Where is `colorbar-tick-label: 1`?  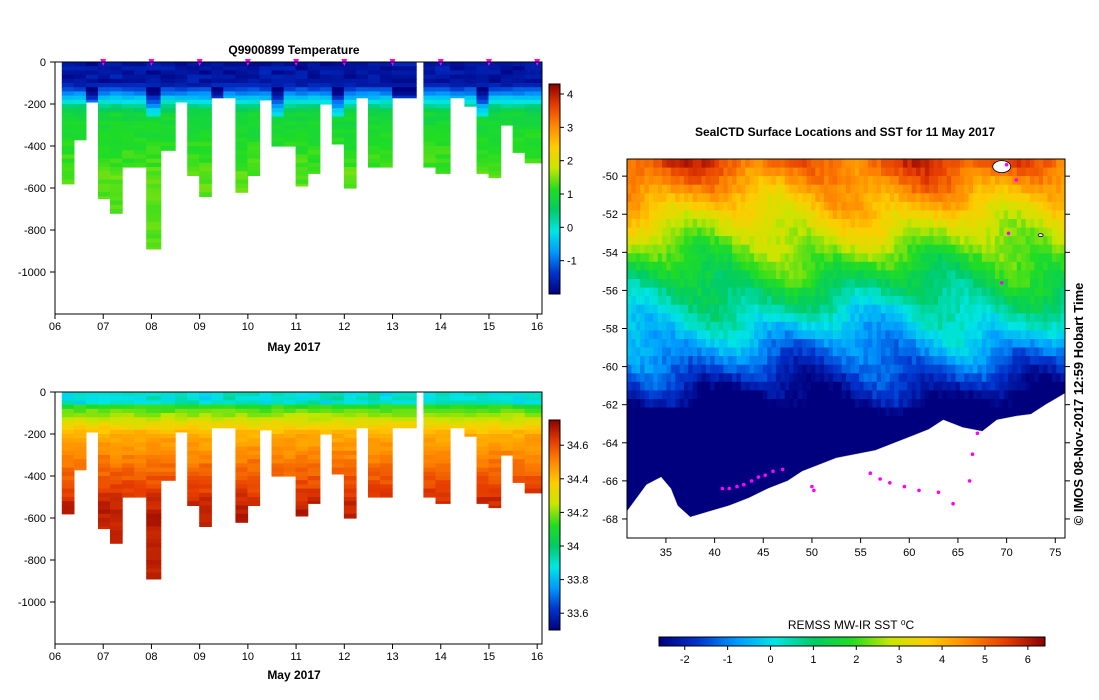 colorbar-tick-label: 1 is located at coordinates (570, 195).